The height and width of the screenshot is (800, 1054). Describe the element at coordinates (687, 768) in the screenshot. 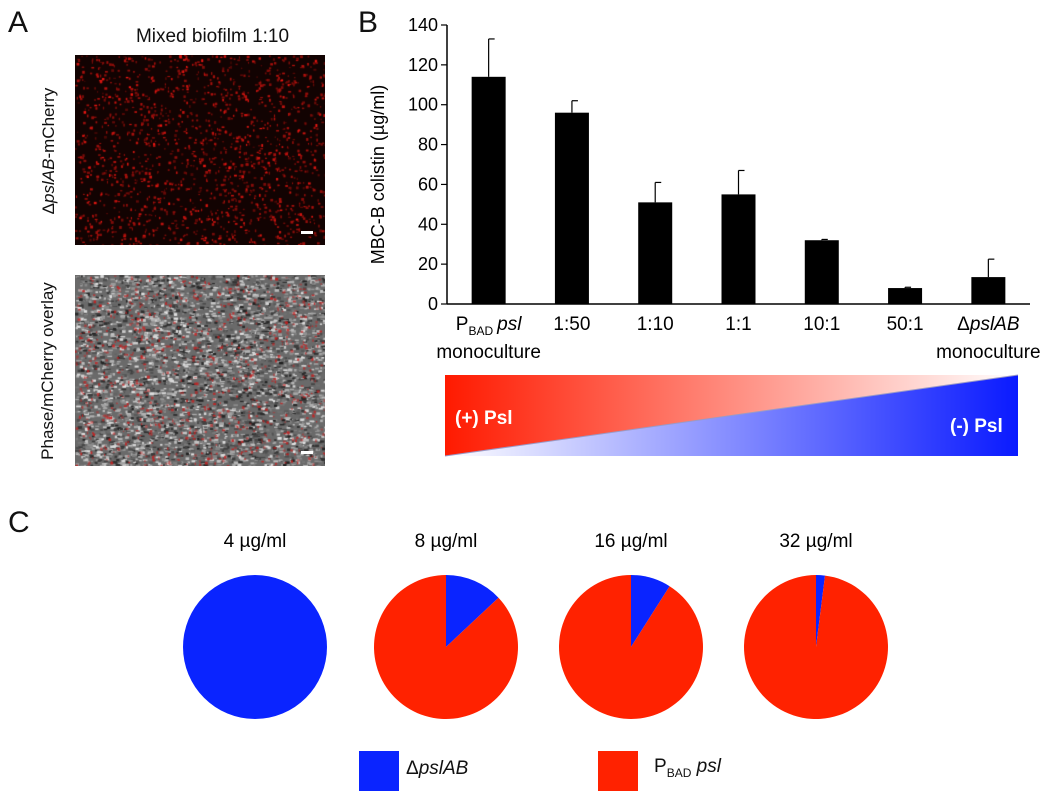

I see `legend-label-pbad-psl: PBAD psl` at that location.